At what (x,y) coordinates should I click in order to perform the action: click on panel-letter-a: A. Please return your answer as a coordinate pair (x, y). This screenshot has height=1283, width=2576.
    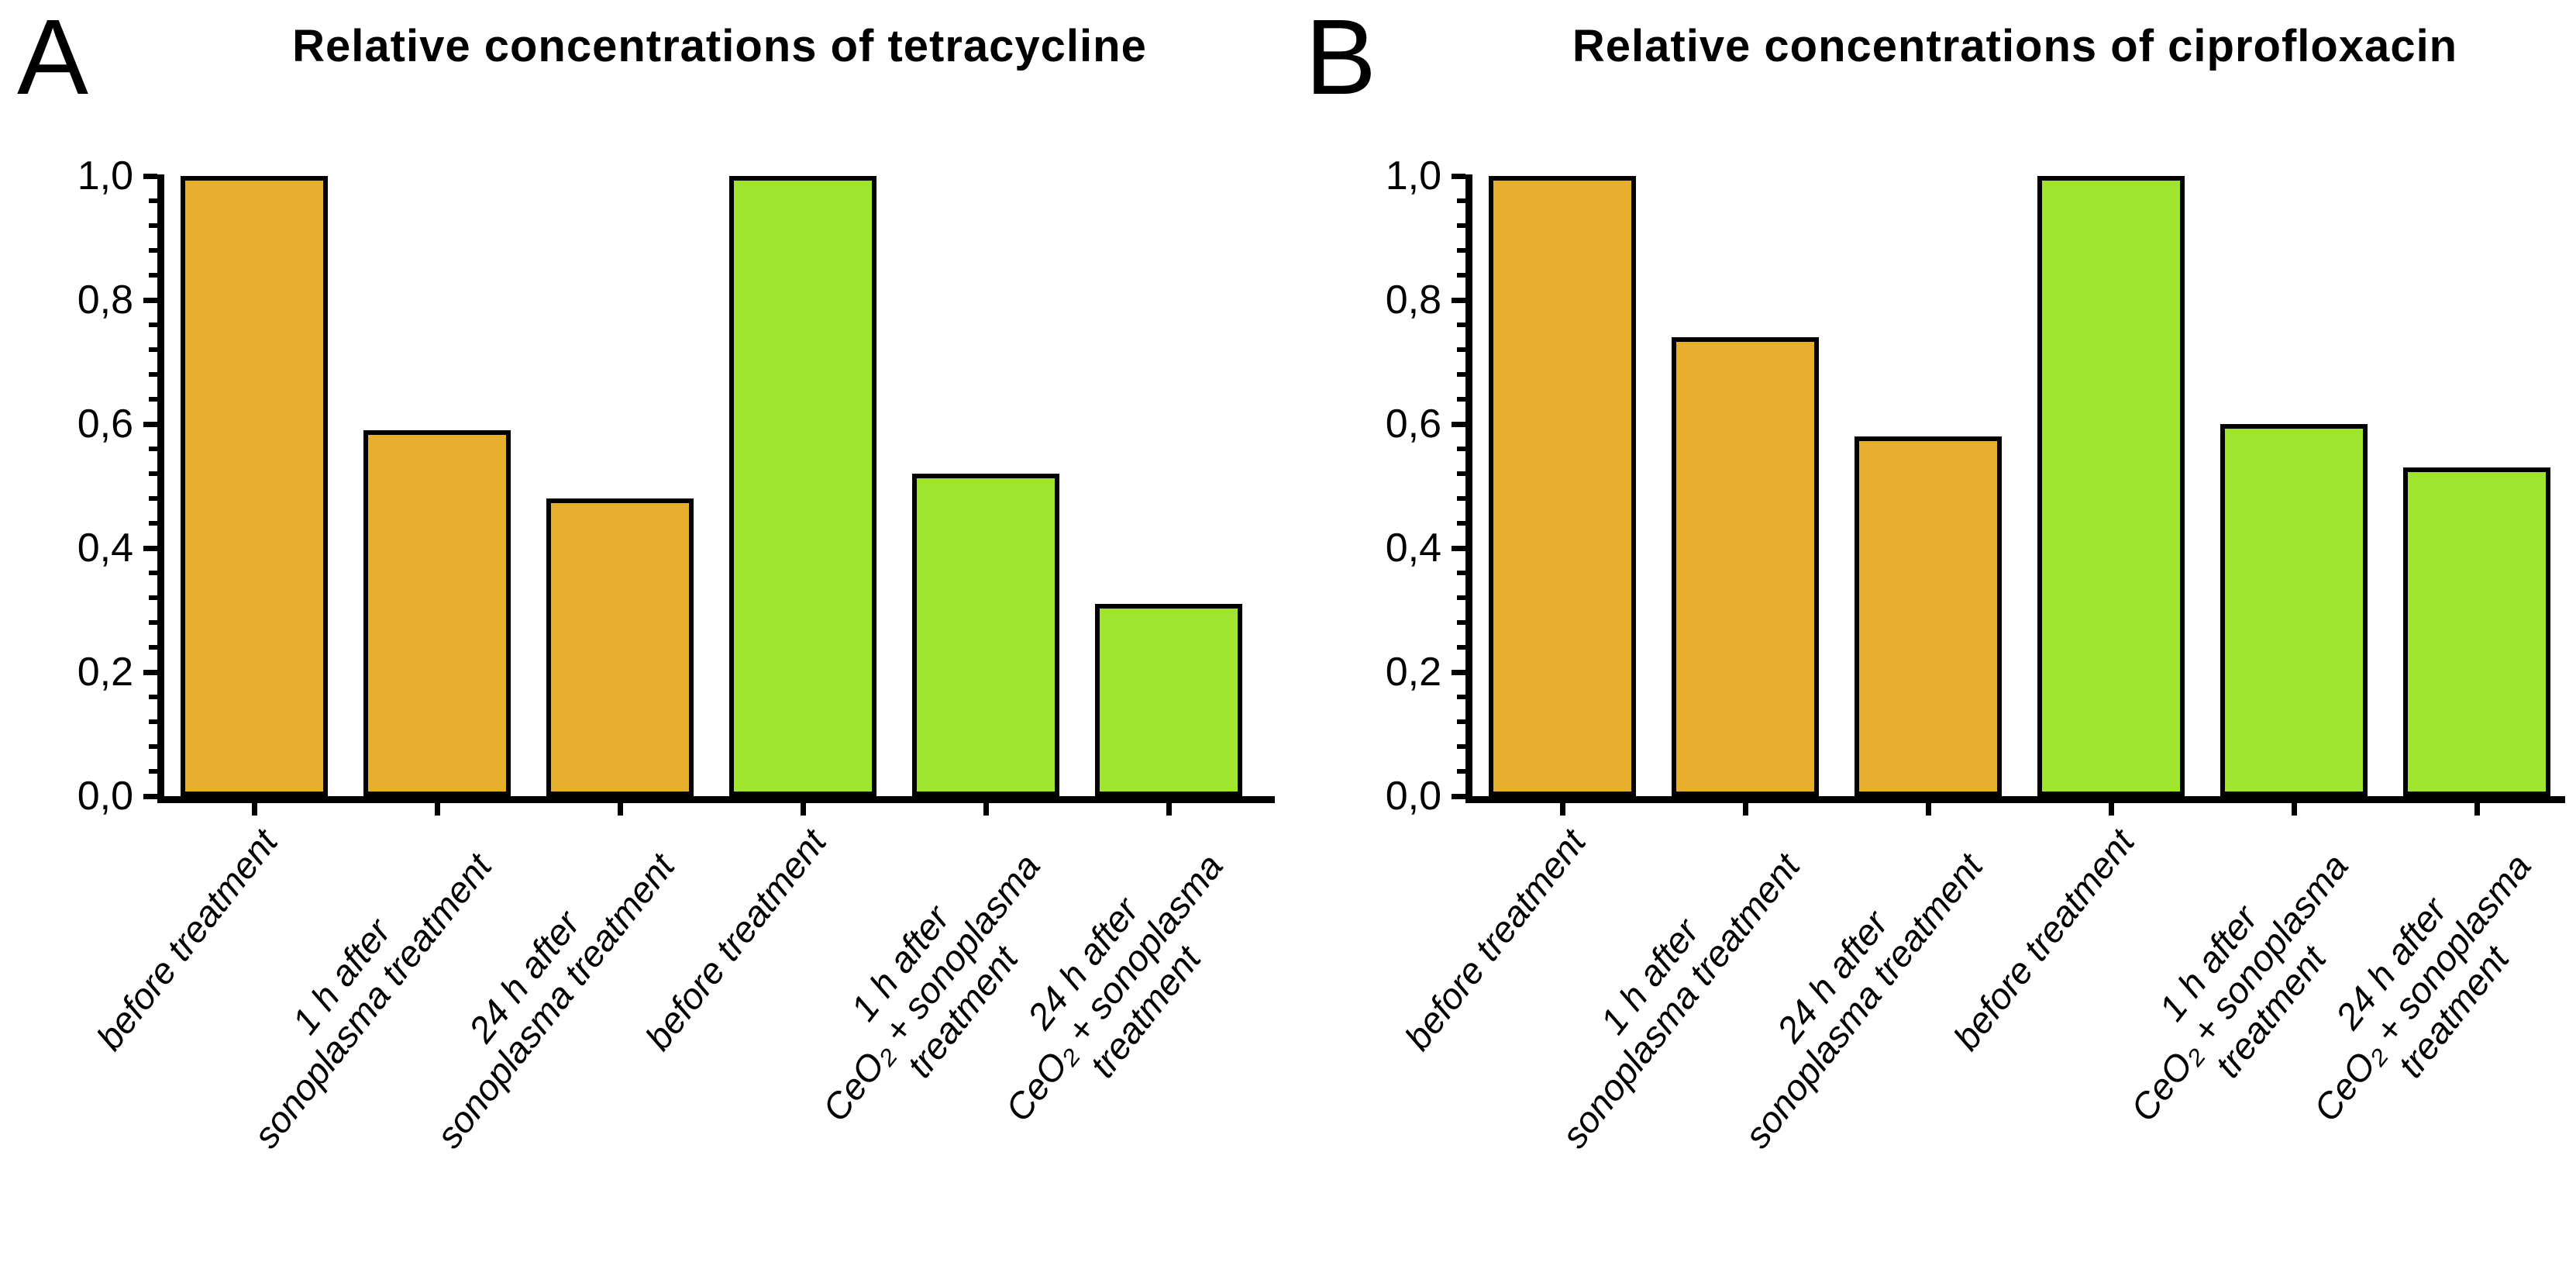
    Looking at the image, I should click on (53, 58).